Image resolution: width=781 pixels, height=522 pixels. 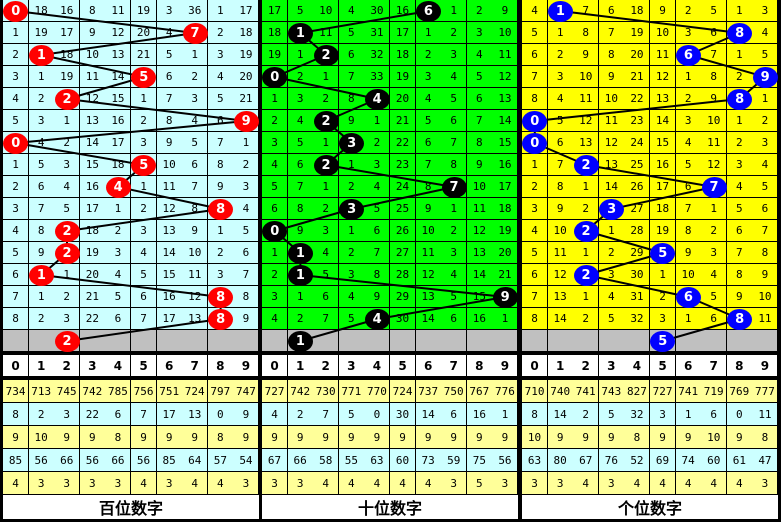 What do you see at coordinates (169, 297) in the screenshot?
I see `grid-cell: 16` at bounding box center [169, 297].